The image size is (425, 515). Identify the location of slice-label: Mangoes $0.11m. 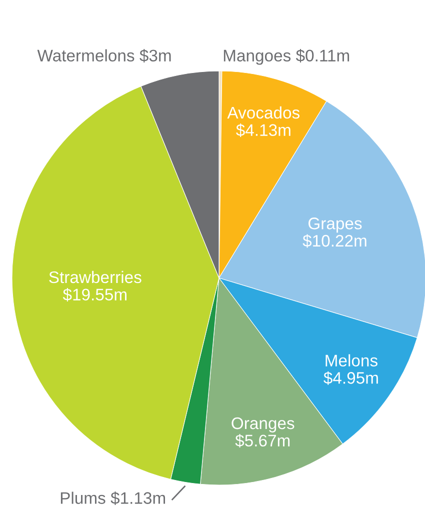
(287, 56).